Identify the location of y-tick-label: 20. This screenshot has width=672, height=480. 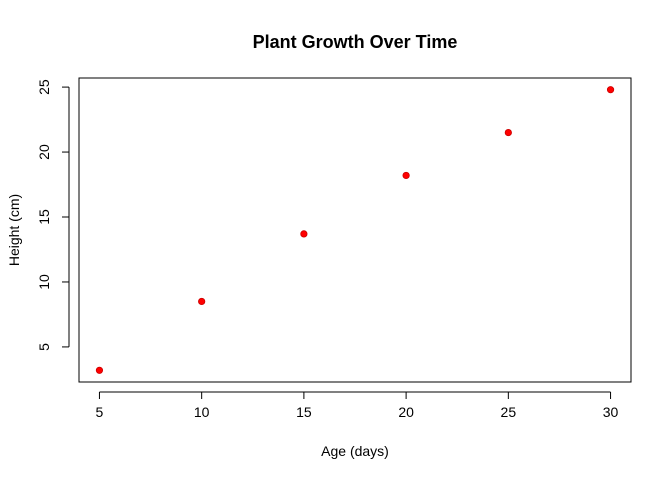
(44, 152).